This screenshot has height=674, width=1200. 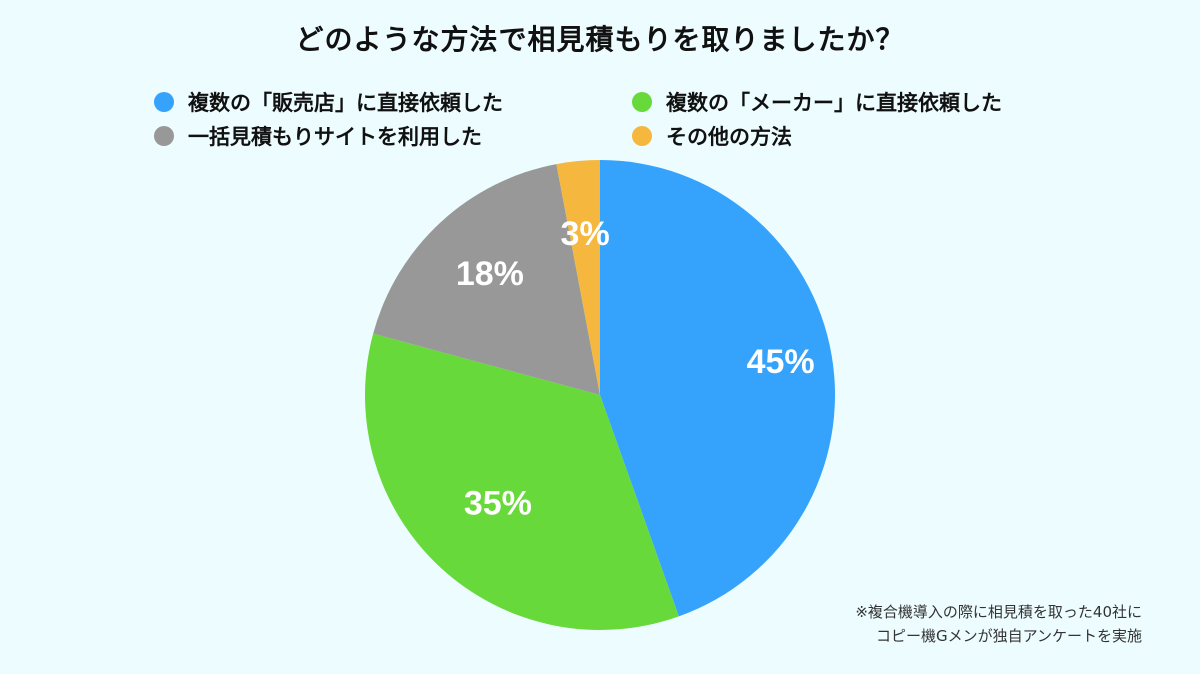 I want to click on legend-item-retailers: 複数の「販売店」に直接依頼した, so click(x=328, y=102).